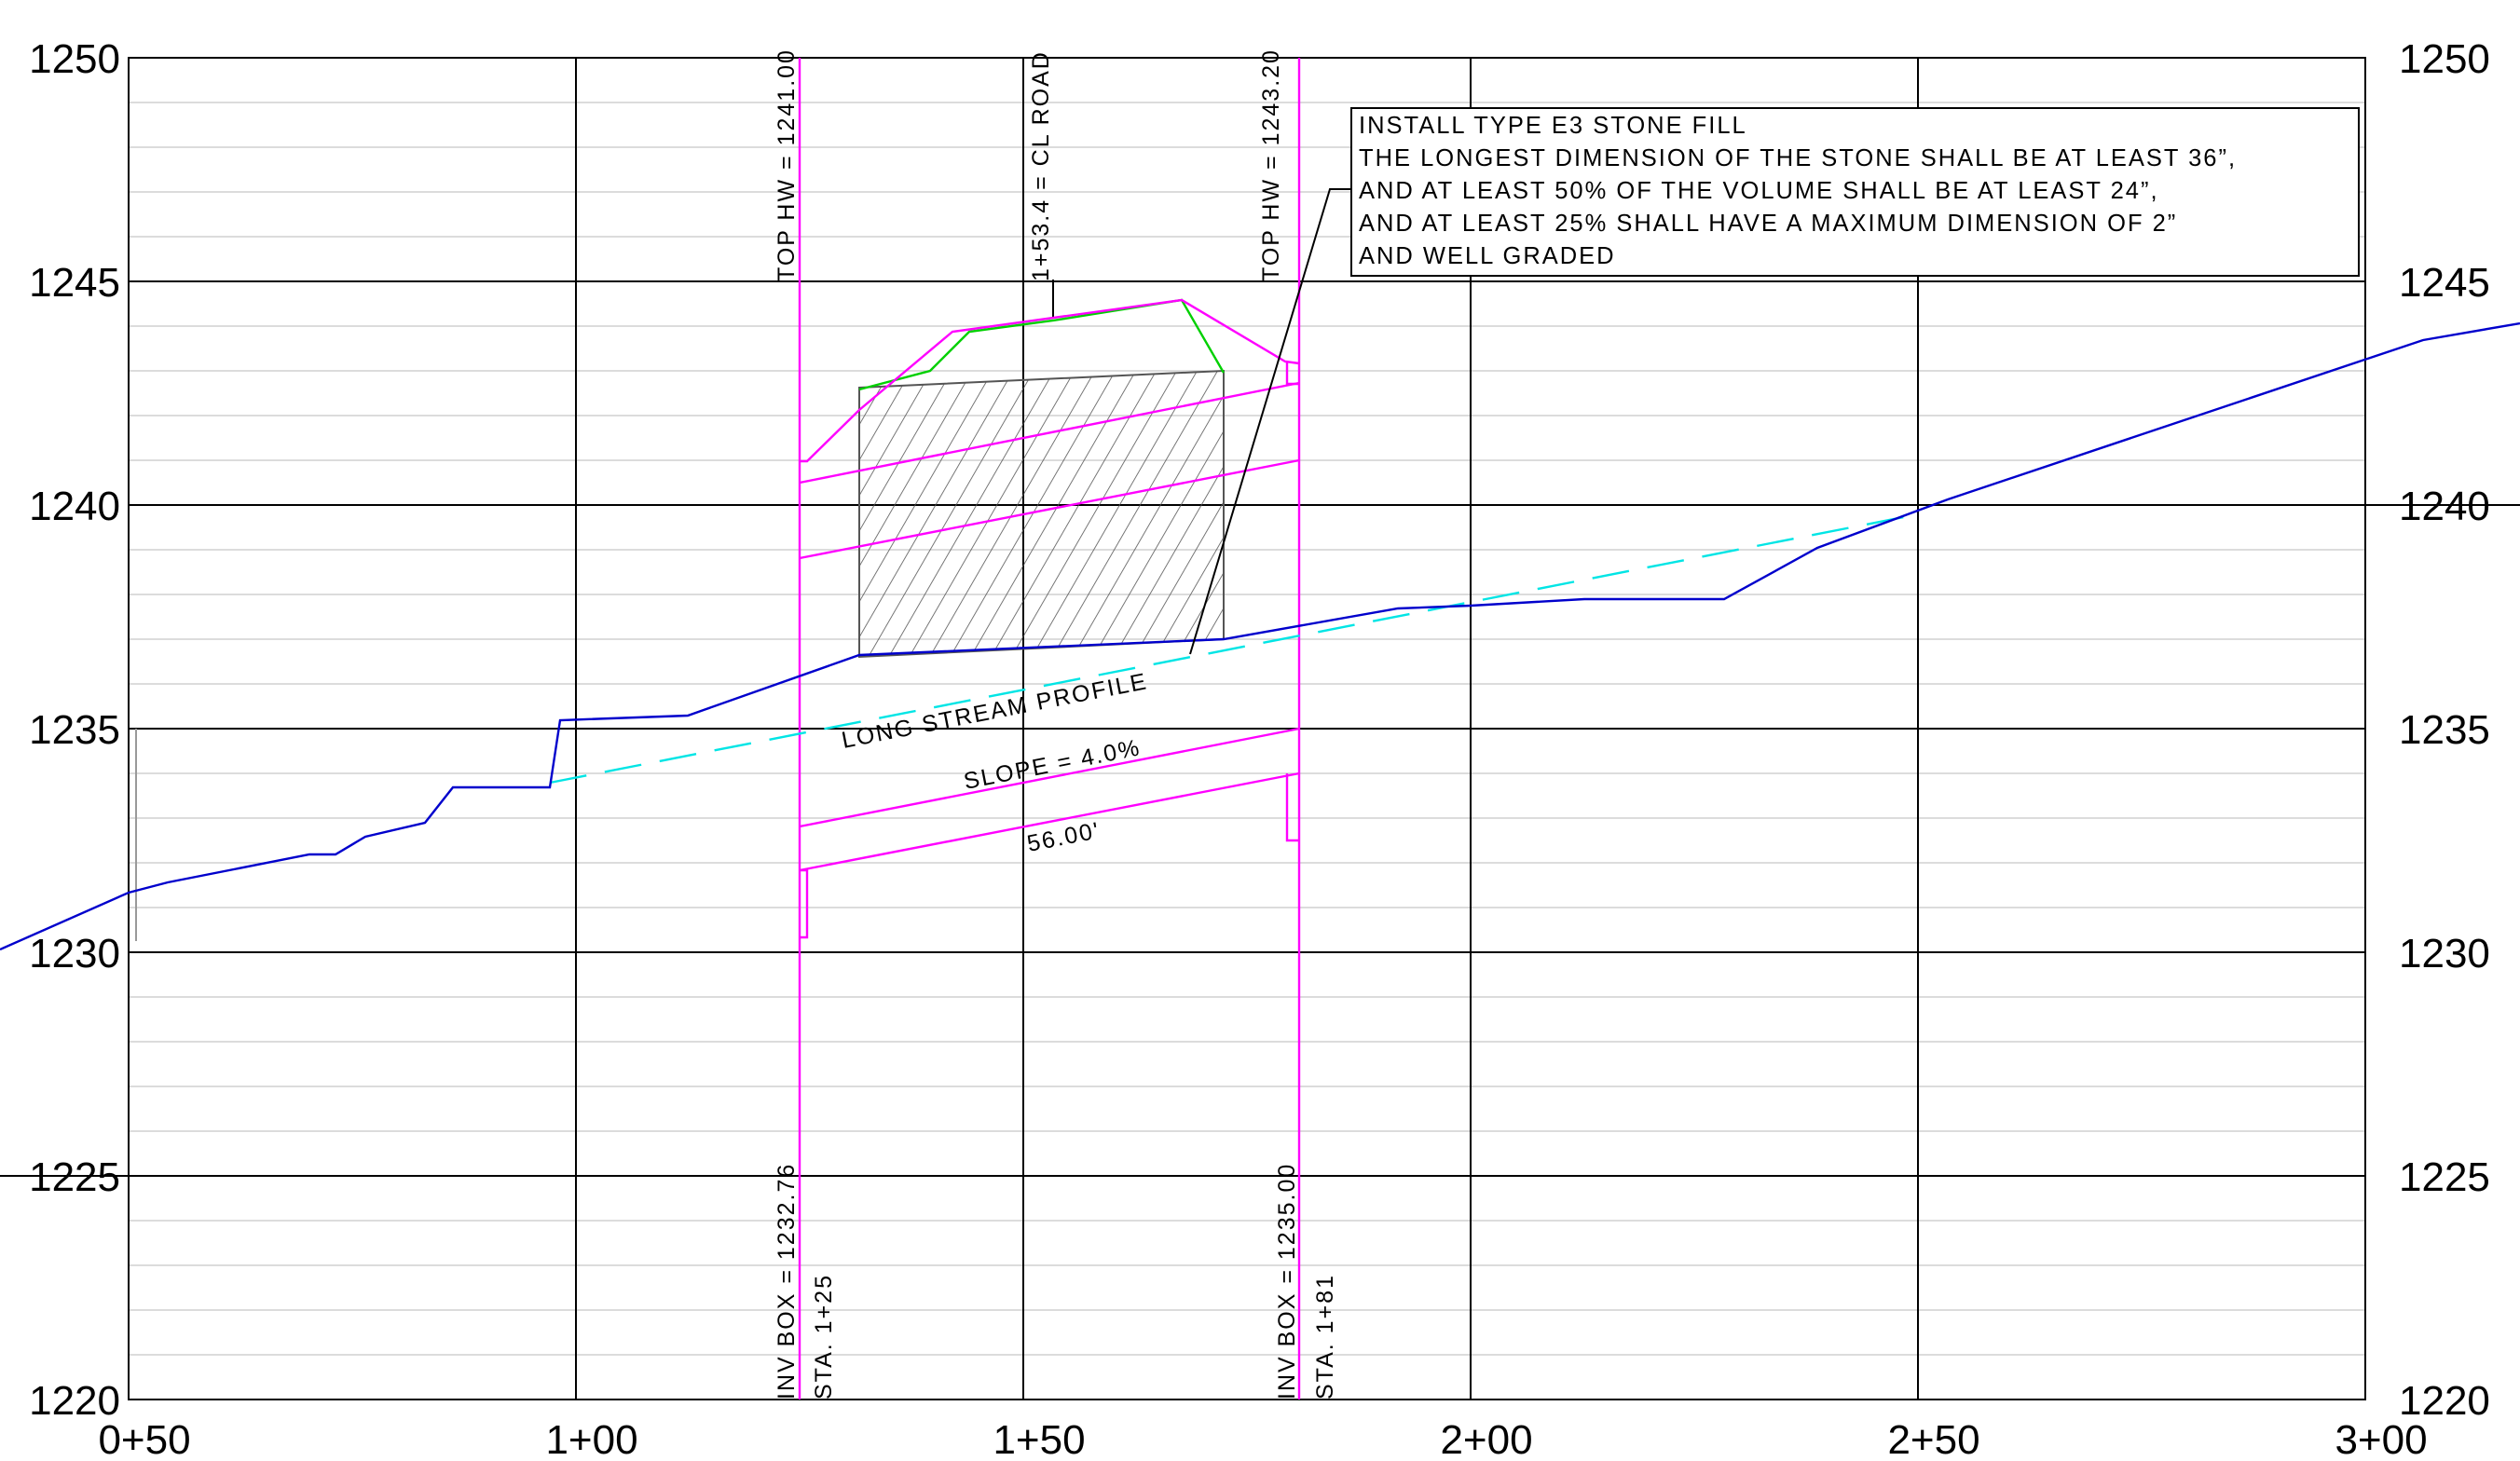 Image resolution: width=2520 pixels, height=1461 pixels. Describe the element at coordinates (74, 506) in the screenshot. I see `elevation-label-left: 1240` at that location.